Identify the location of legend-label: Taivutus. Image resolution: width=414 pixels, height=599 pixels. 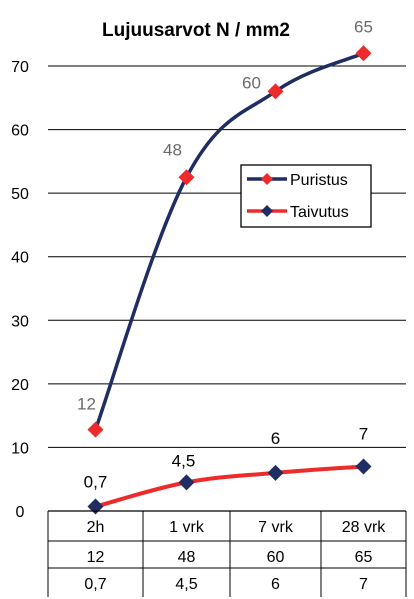
(319, 212).